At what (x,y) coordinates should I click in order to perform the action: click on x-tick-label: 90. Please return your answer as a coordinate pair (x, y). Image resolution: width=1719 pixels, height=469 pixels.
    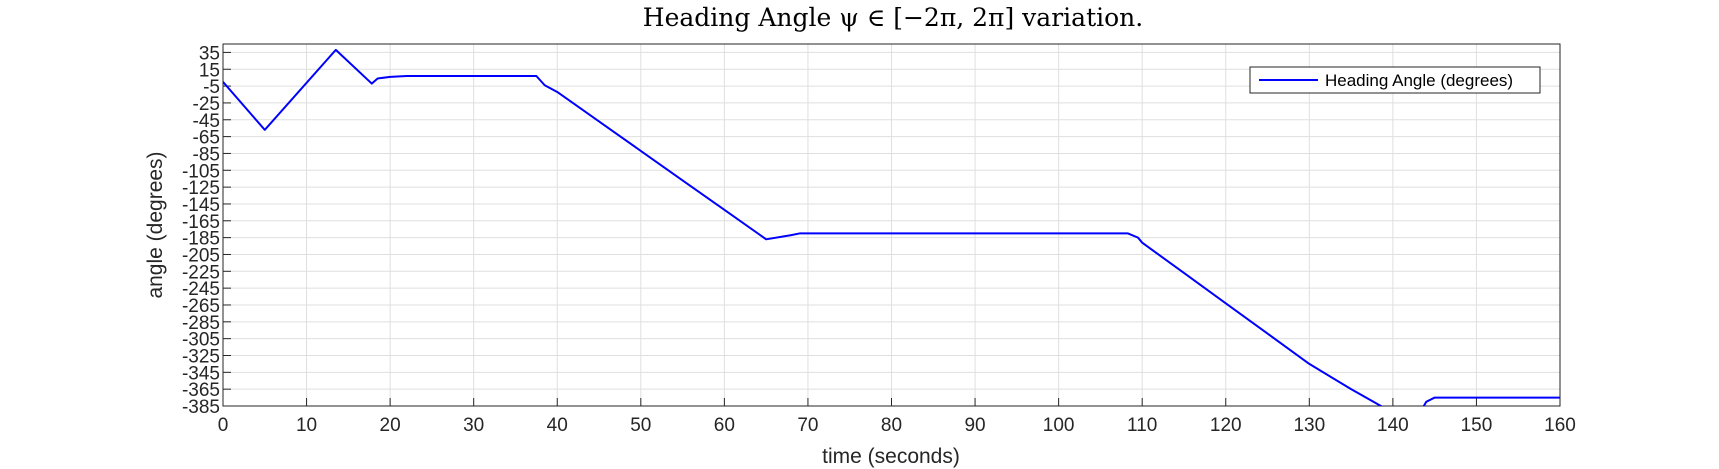
    Looking at the image, I should click on (974, 425).